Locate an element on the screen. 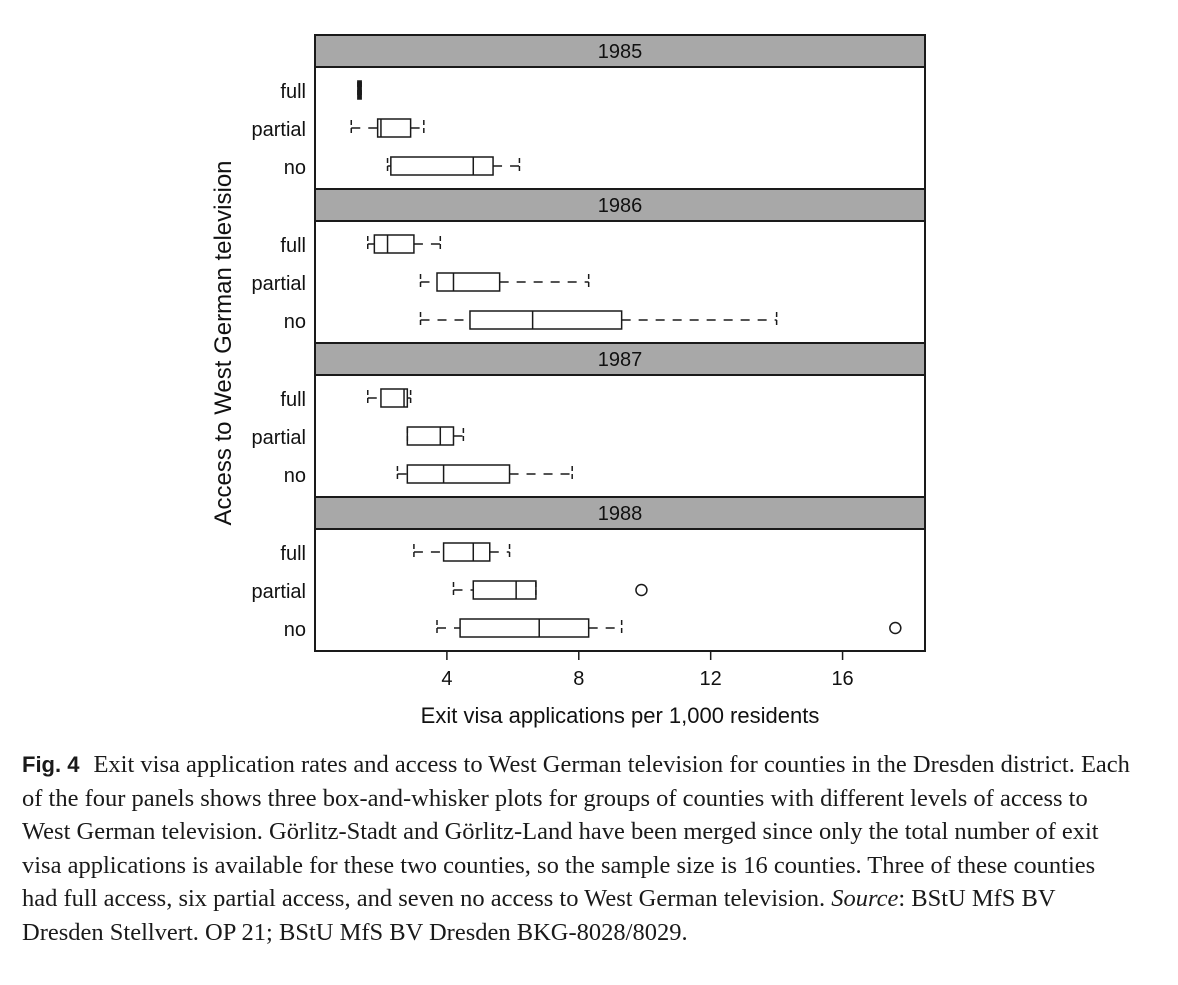 The height and width of the screenshot is (985, 1178). panel-title: 1987 is located at coordinates (620, 360).